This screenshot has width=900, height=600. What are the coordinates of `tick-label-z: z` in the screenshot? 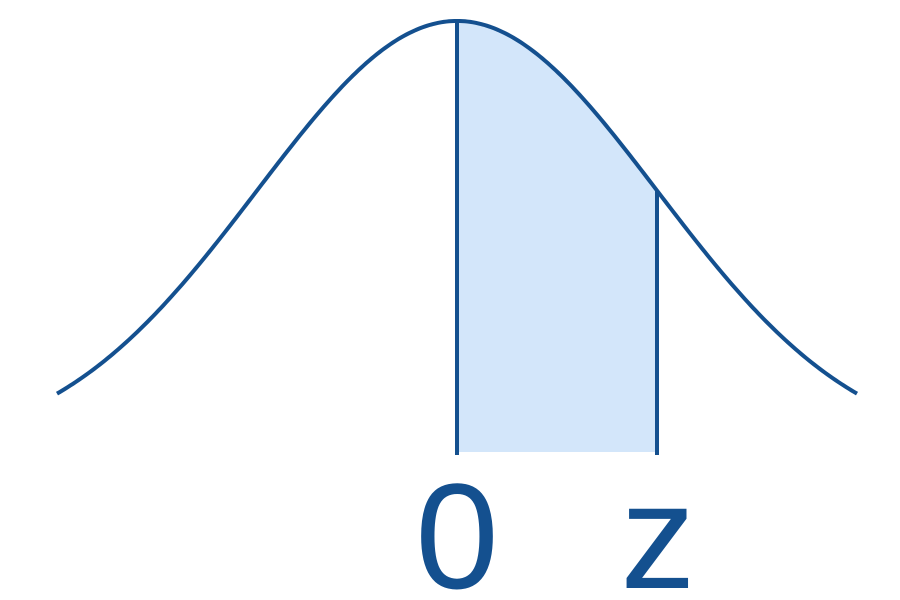 It's located at (658, 526).